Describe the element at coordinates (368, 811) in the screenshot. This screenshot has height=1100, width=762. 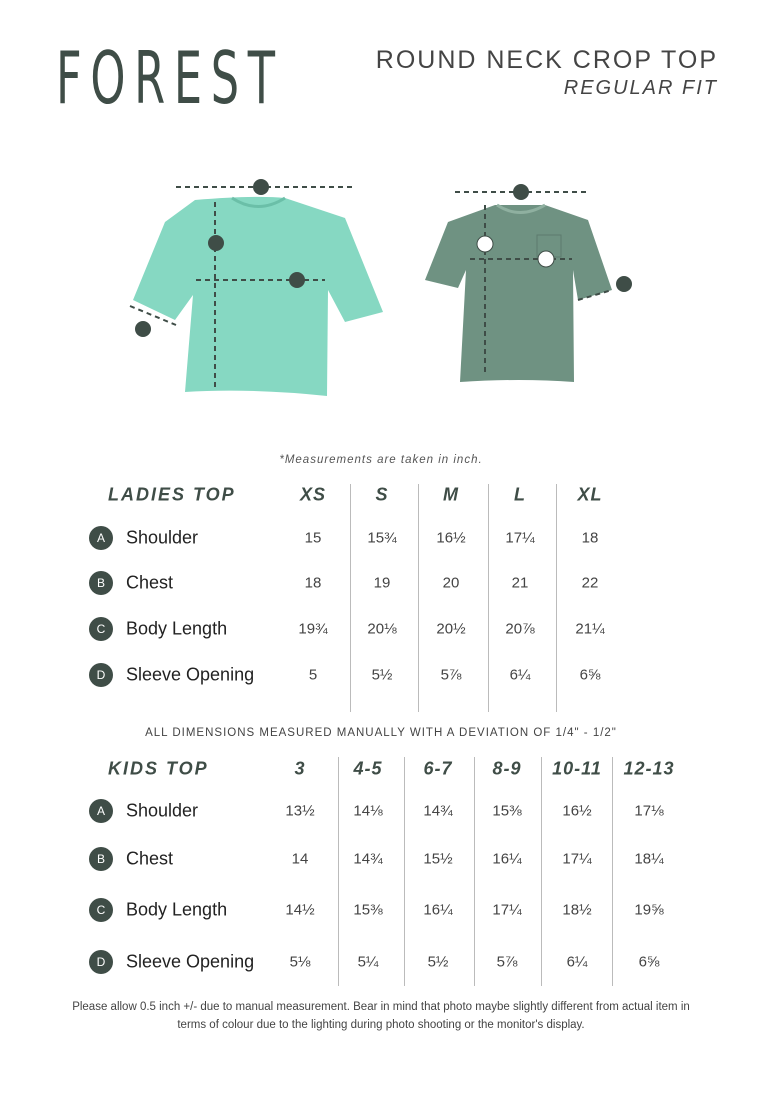
I see `table-cell: 14⅛` at that location.